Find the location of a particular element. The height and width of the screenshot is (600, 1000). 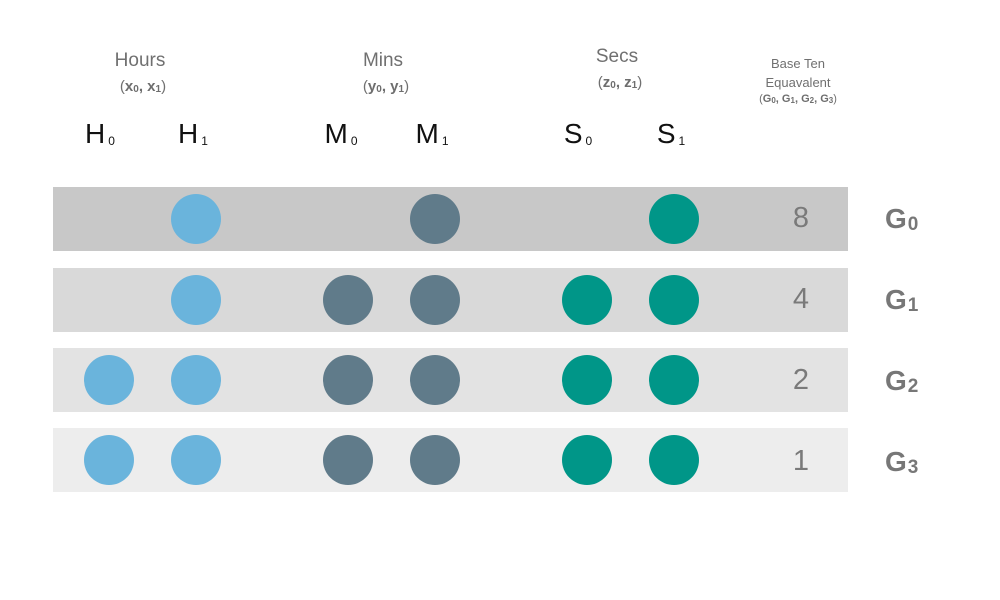

secs-vars: (z0, z1) is located at coordinates (620, 82).